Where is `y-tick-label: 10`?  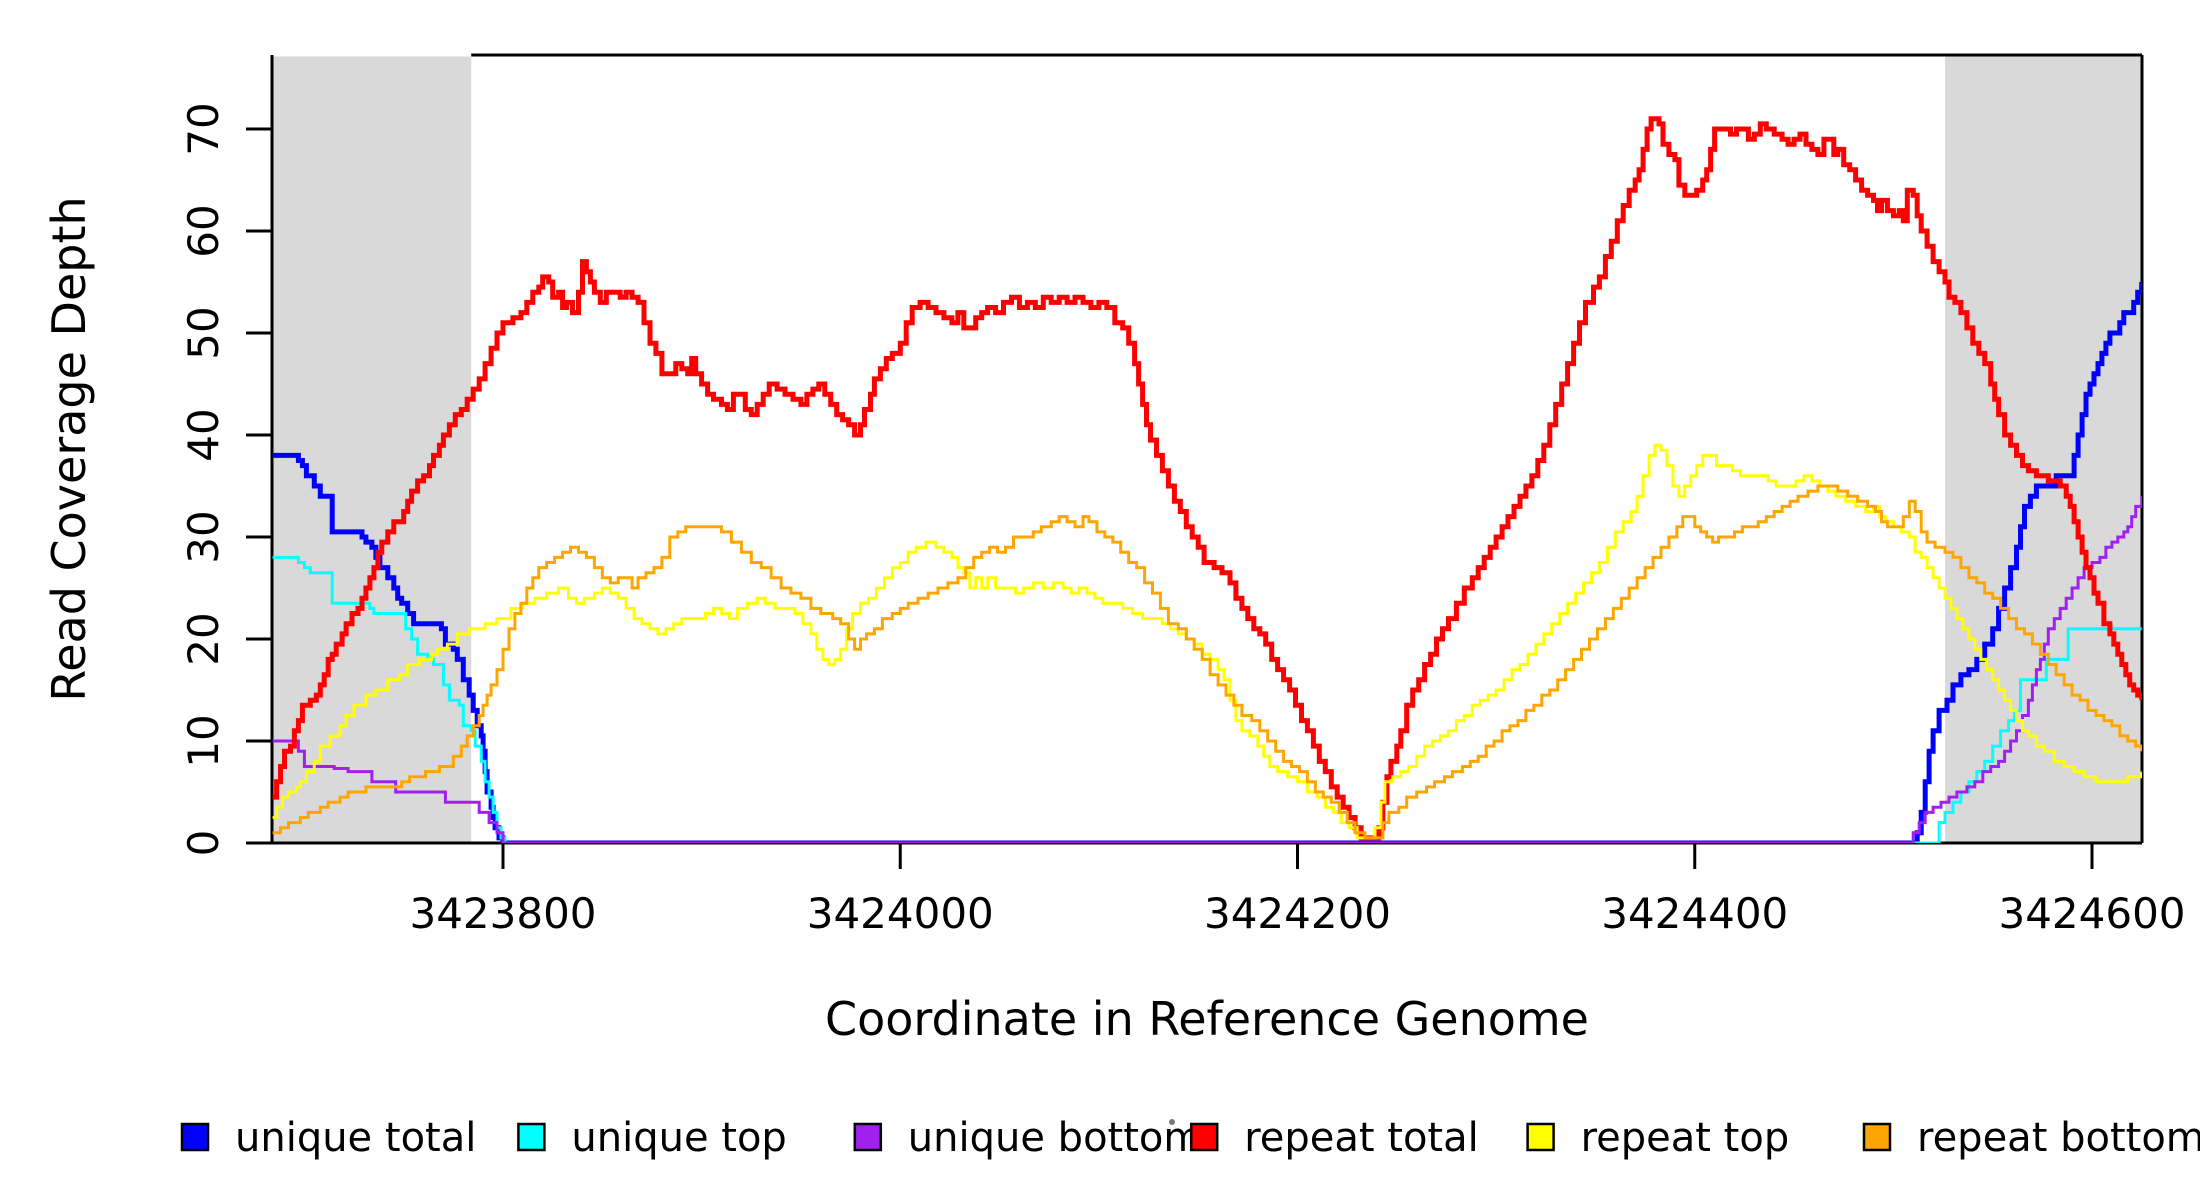
y-tick-label: 10 is located at coordinates (203, 740).